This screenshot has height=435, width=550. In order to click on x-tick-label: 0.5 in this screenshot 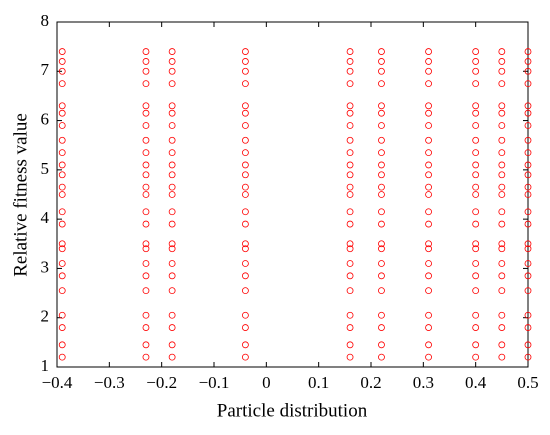, I will do `click(527, 382)`.